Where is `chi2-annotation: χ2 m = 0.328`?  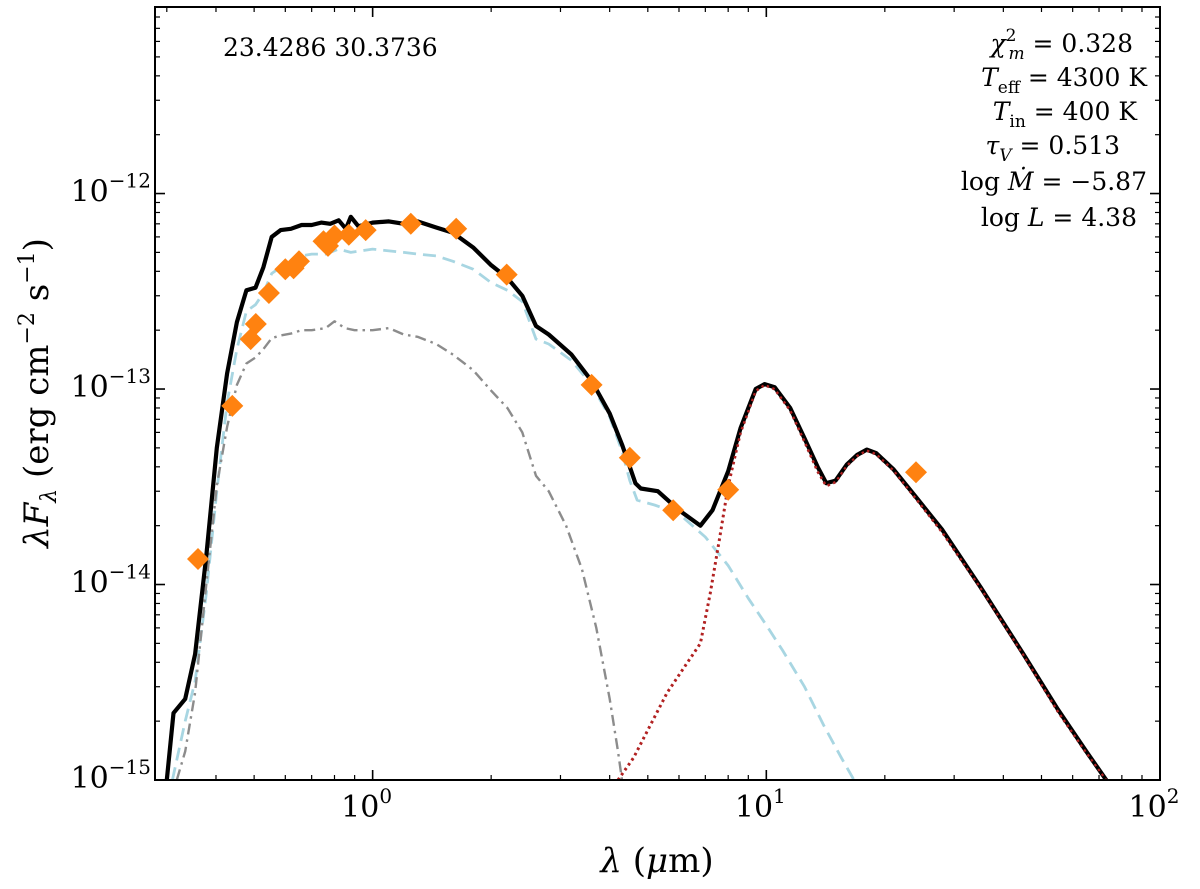 chi2-annotation: χ2 m = 0.328 is located at coordinates (1060, 45).